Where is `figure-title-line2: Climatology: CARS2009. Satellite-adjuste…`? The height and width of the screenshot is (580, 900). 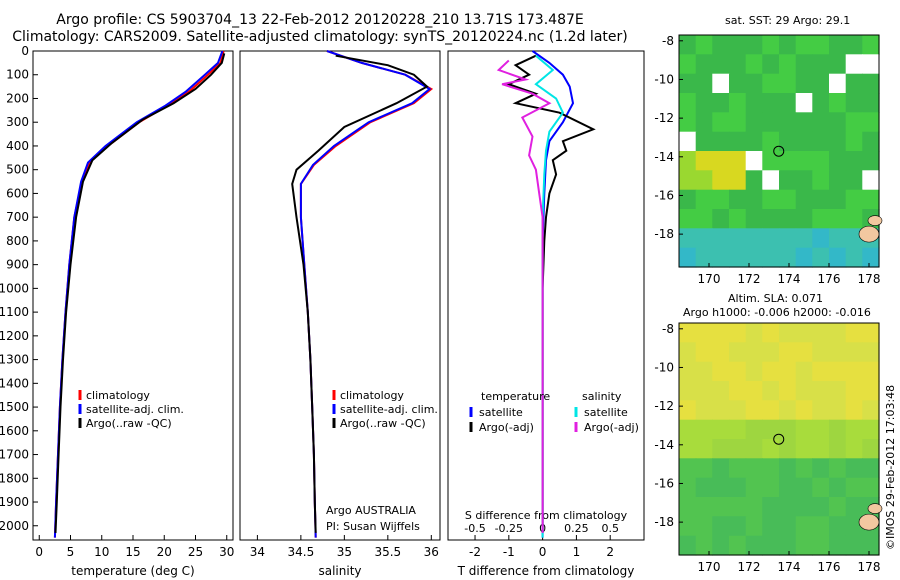 figure-title-line2: Climatology: CARS2009. Satellite-adjuste… is located at coordinates (320, 37).